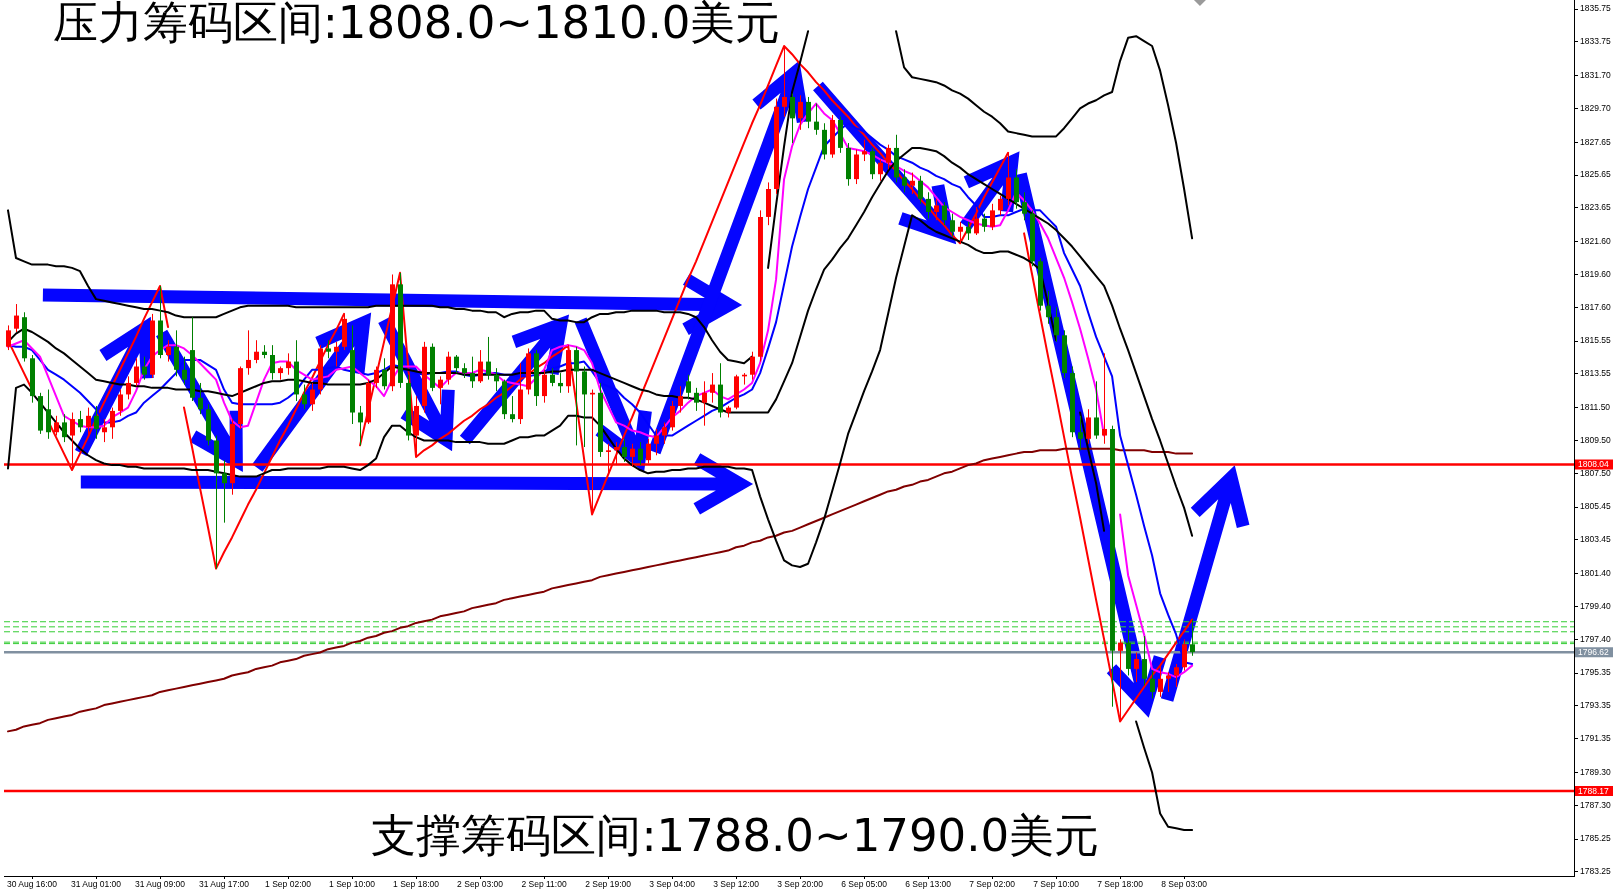  What do you see at coordinates (544, 884) in the screenshot?
I see `x-tick-label: 2 Sep 11:00` at bounding box center [544, 884].